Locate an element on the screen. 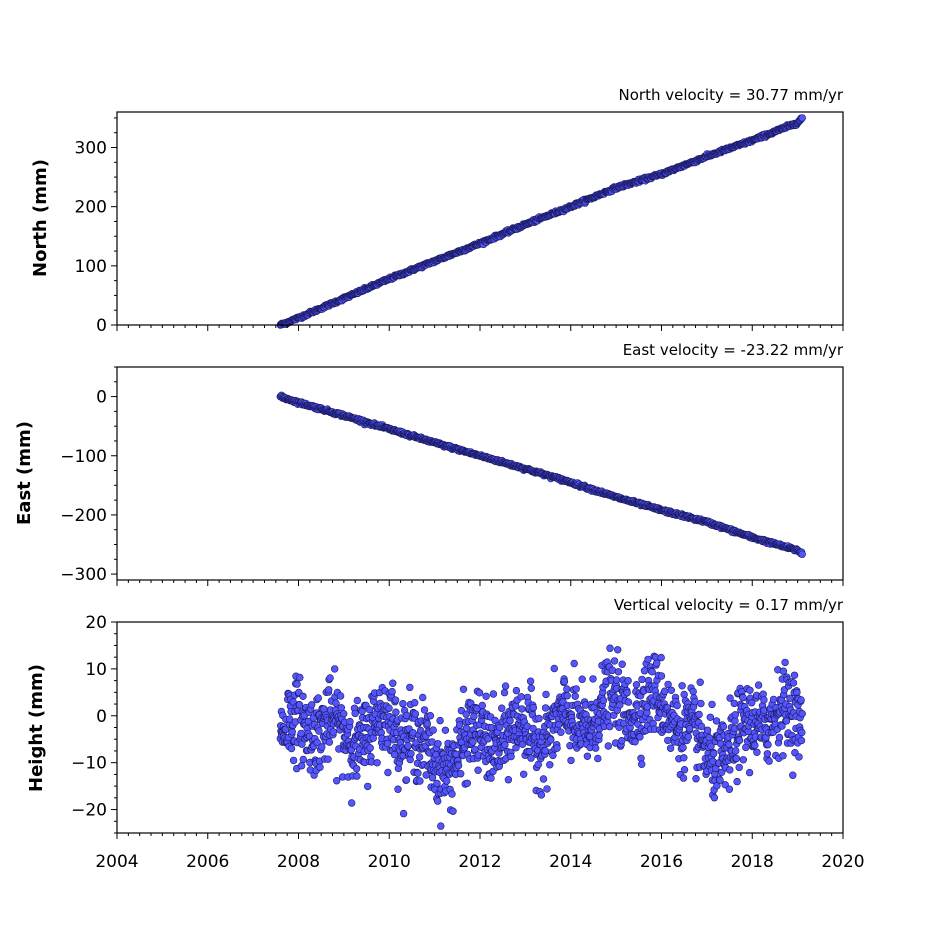 The image size is (937, 937). y-tick-label: 10 is located at coordinates (96, 670).